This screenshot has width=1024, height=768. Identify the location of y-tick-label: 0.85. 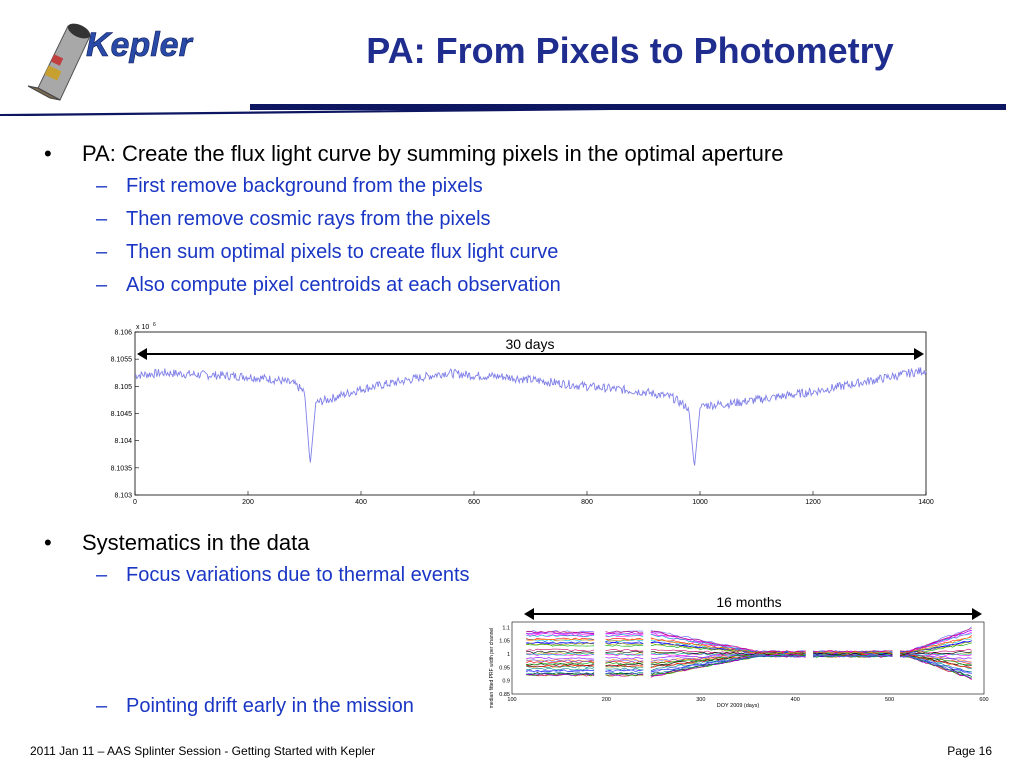
(504, 695).